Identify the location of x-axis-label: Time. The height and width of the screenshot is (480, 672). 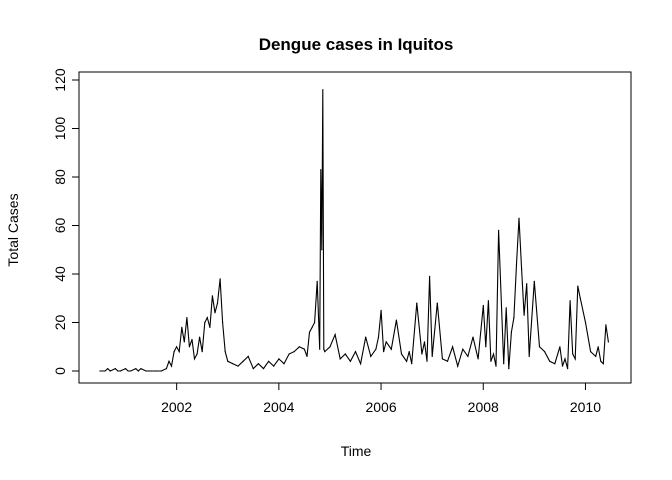
(356, 451).